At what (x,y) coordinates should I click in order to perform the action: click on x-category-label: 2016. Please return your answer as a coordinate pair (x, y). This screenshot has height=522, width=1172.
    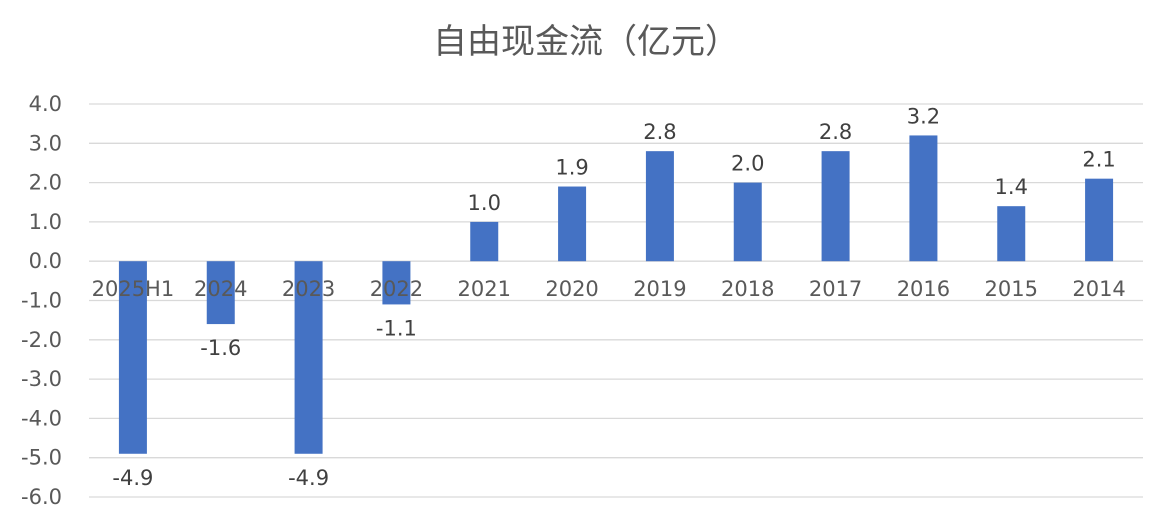
    Looking at the image, I should click on (923, 289).